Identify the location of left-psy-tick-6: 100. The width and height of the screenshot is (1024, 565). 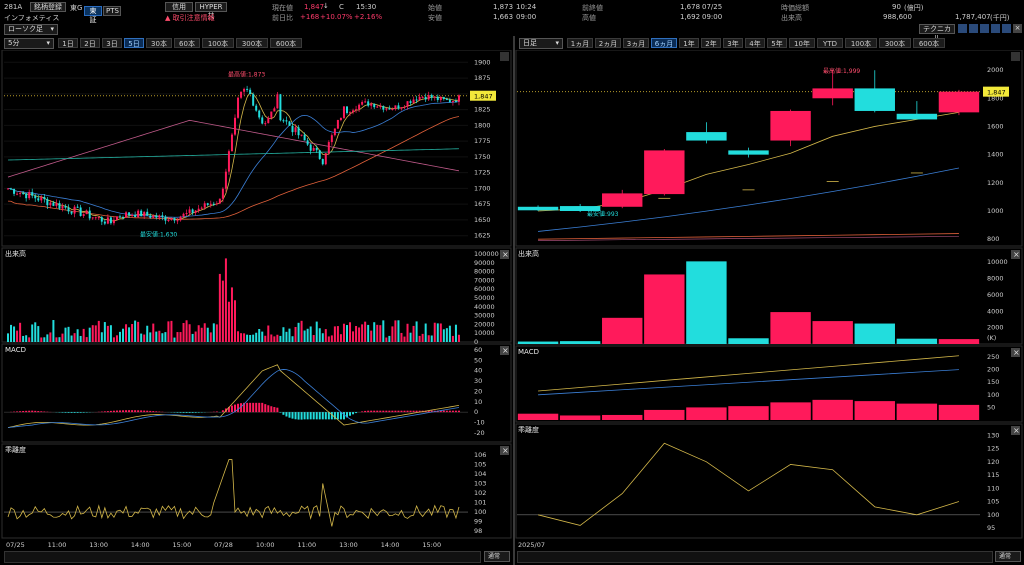
(480, 512).